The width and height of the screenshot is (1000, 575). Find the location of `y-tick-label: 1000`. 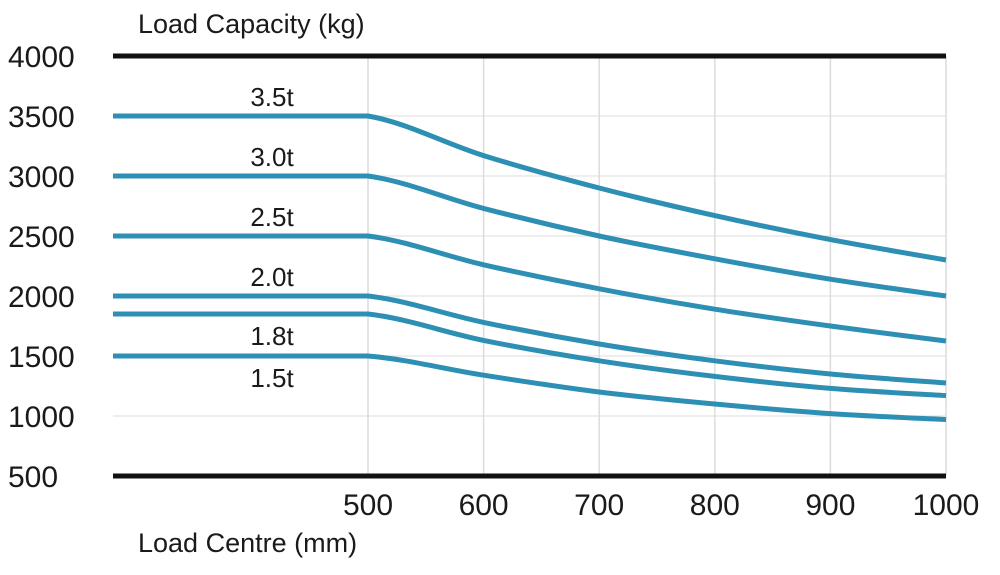

y-tick-label: 1000 is located at coordinates (41, 417).